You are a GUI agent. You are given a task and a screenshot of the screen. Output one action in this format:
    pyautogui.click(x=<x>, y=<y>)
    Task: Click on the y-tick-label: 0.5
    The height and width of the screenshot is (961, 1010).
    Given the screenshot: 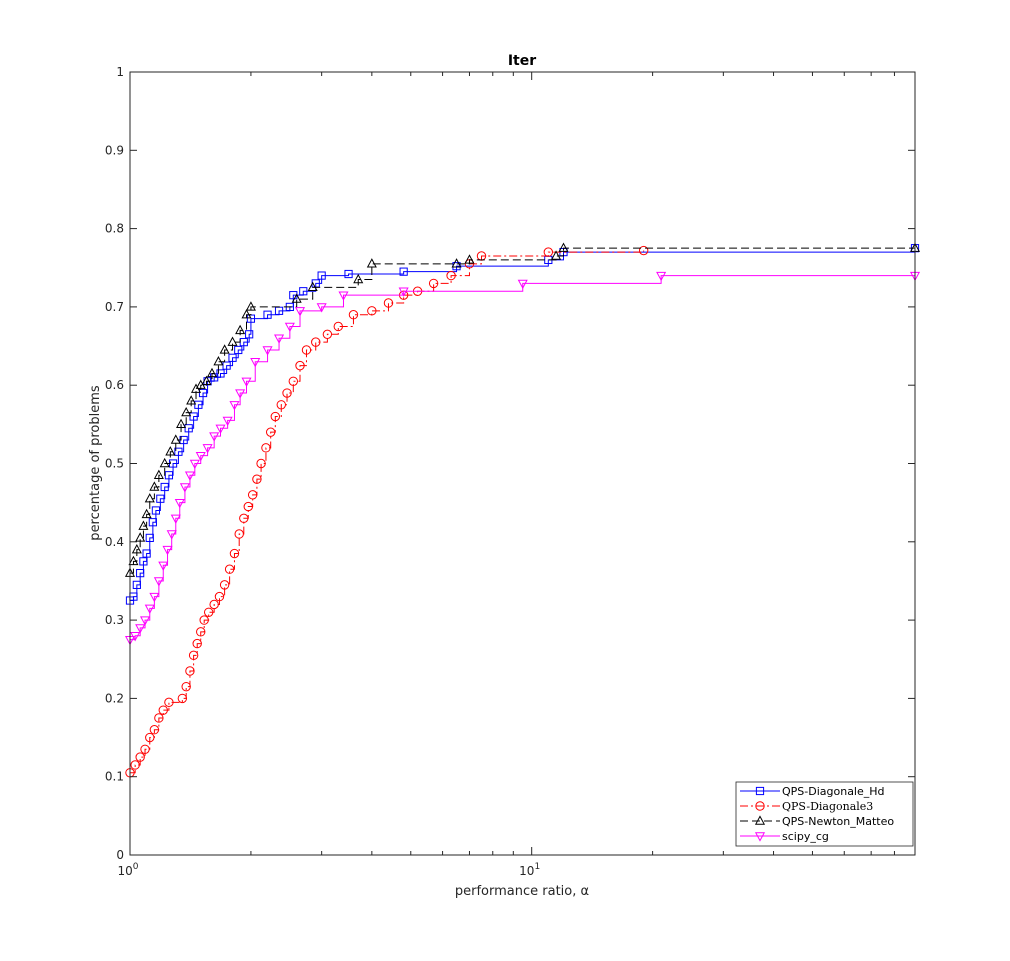 What is the action you would take?
    pyautogui.click(x=114, y=464)
    